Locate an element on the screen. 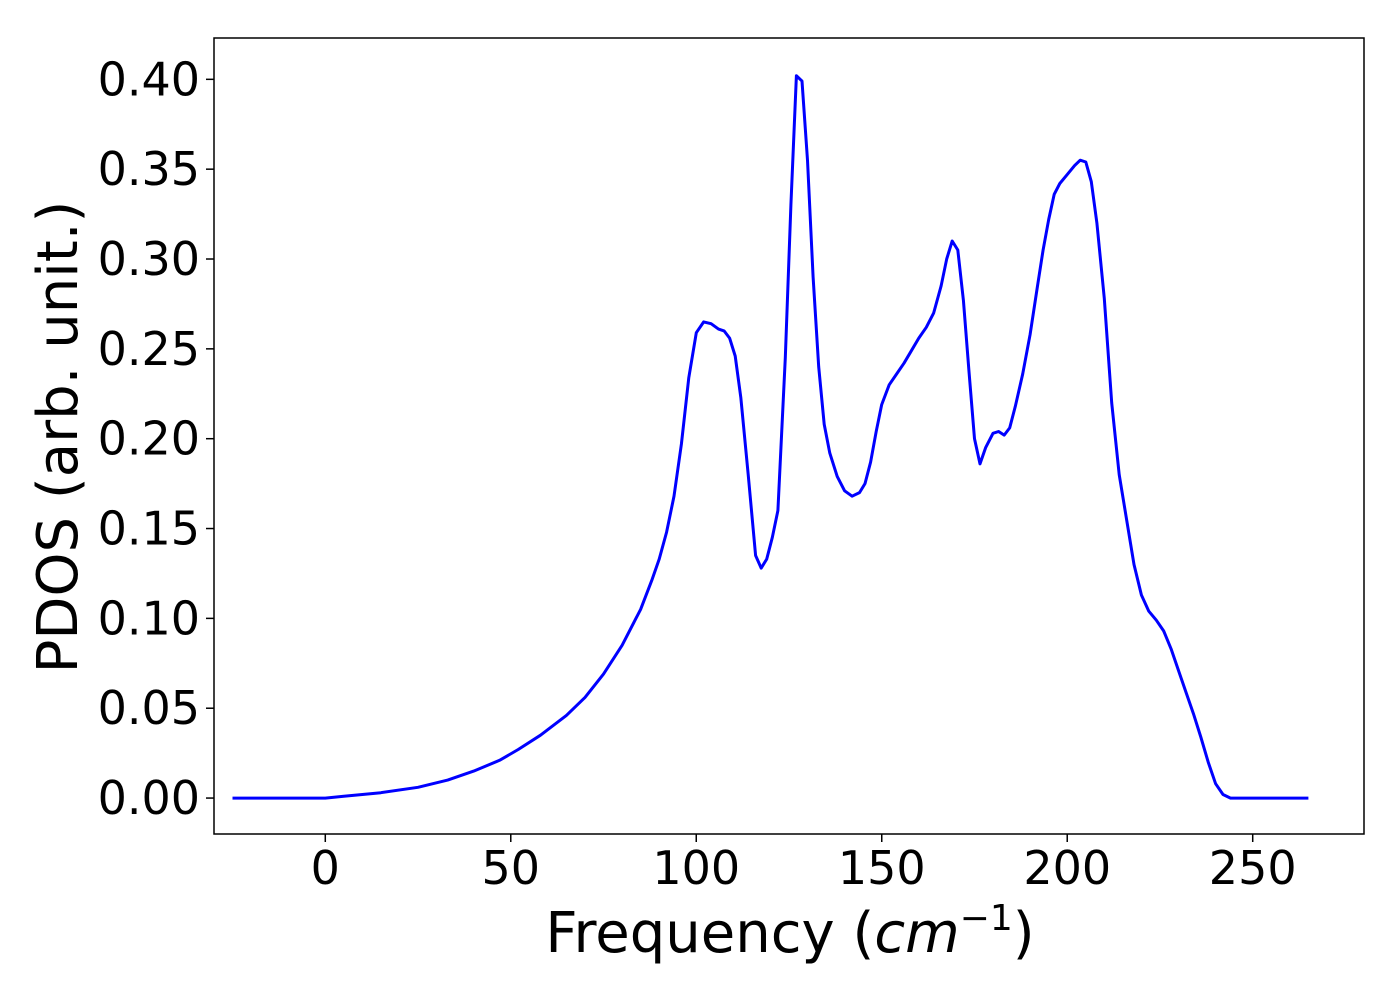 The width and height of the screenshot is (1400, 1000). x-tick-label: 200 is located at coordinates (1067, 868).